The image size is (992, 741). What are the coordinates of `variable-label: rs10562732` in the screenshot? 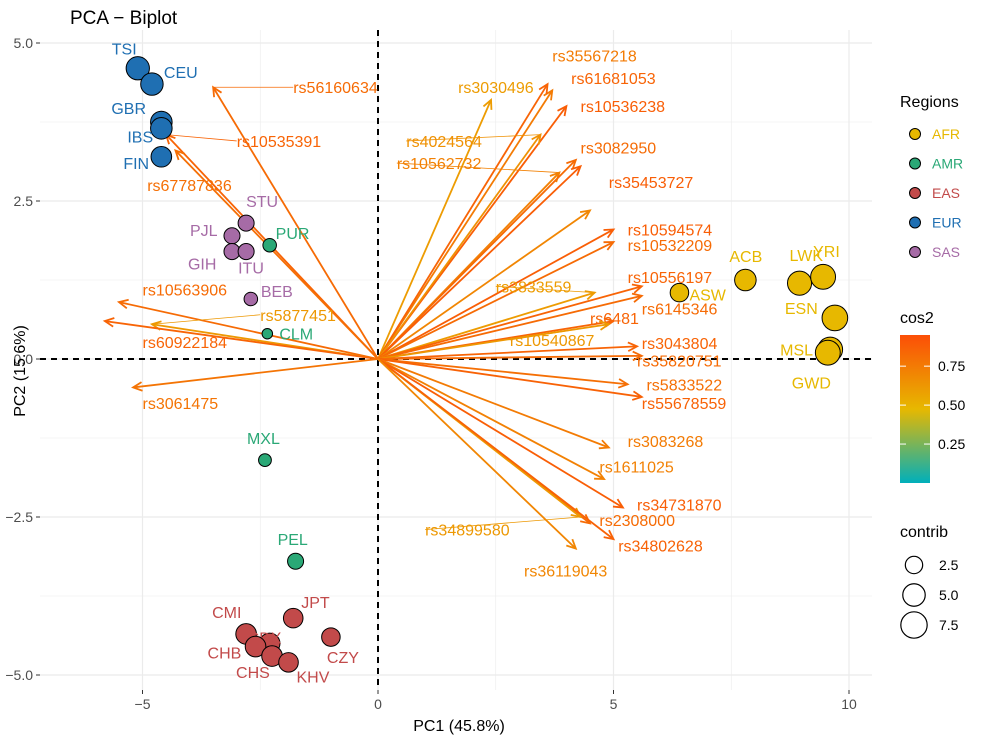 It's located at (439, 164).